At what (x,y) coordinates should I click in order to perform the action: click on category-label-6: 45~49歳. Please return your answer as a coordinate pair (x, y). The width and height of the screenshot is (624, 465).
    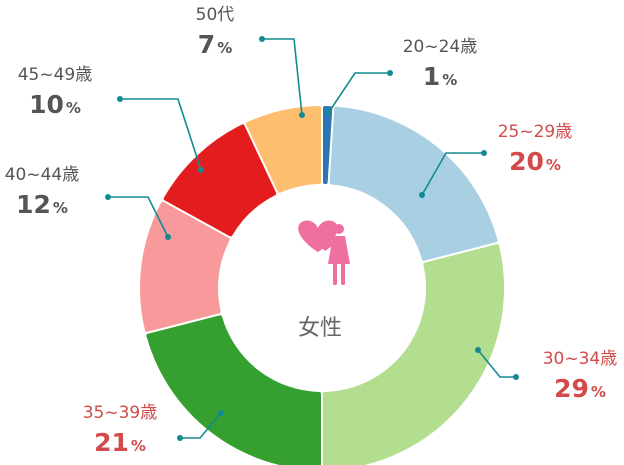
    Looking at the image, I should click on (55, 75).